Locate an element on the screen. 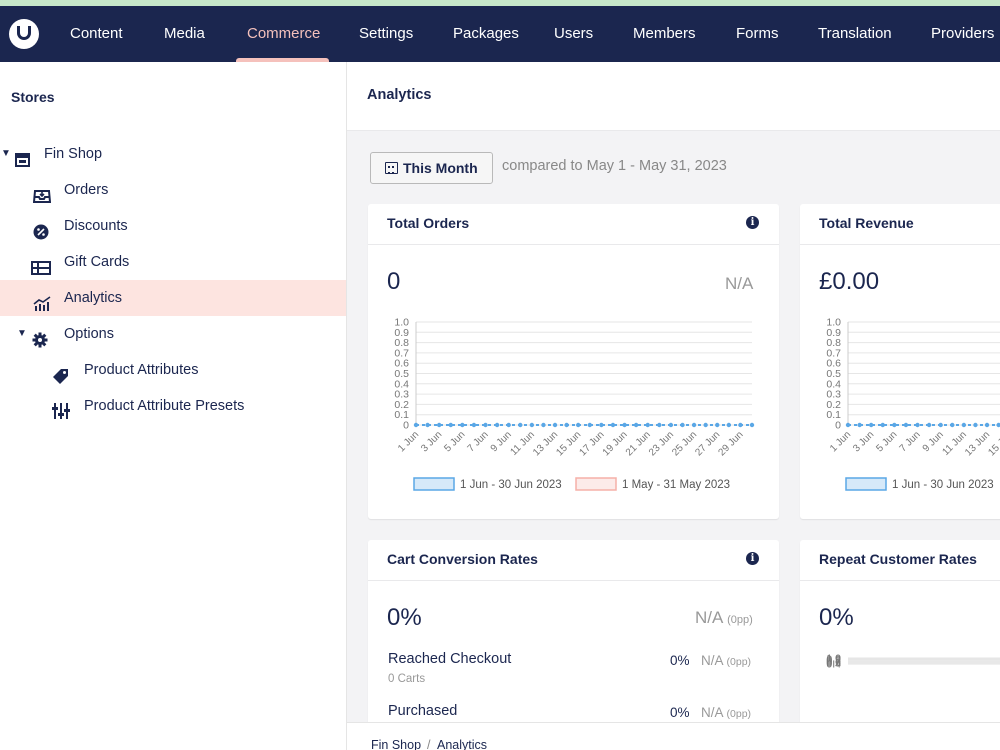  total-revenue-value: £0.00 is located at coordinates (849, 281).